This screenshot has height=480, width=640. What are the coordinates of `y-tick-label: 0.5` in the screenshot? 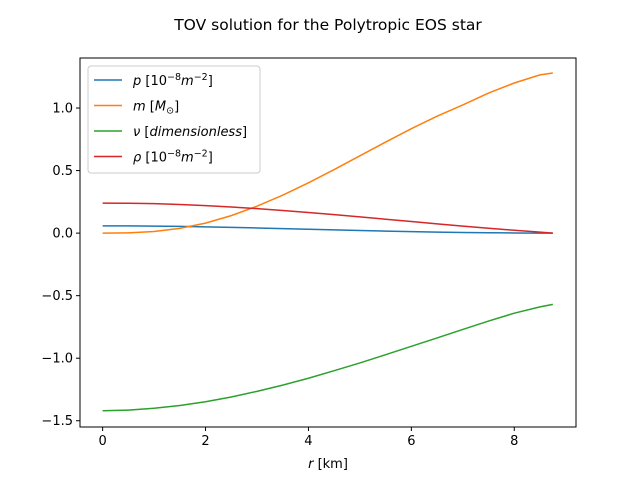 It's located at (62, 171).